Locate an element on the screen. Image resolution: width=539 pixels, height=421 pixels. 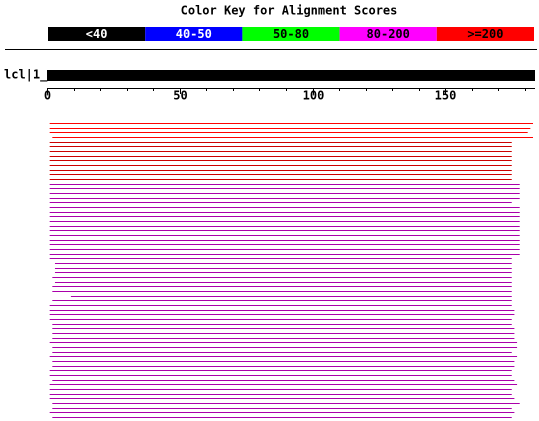
key-label: 80-200 is located at coordinates (388, 34).